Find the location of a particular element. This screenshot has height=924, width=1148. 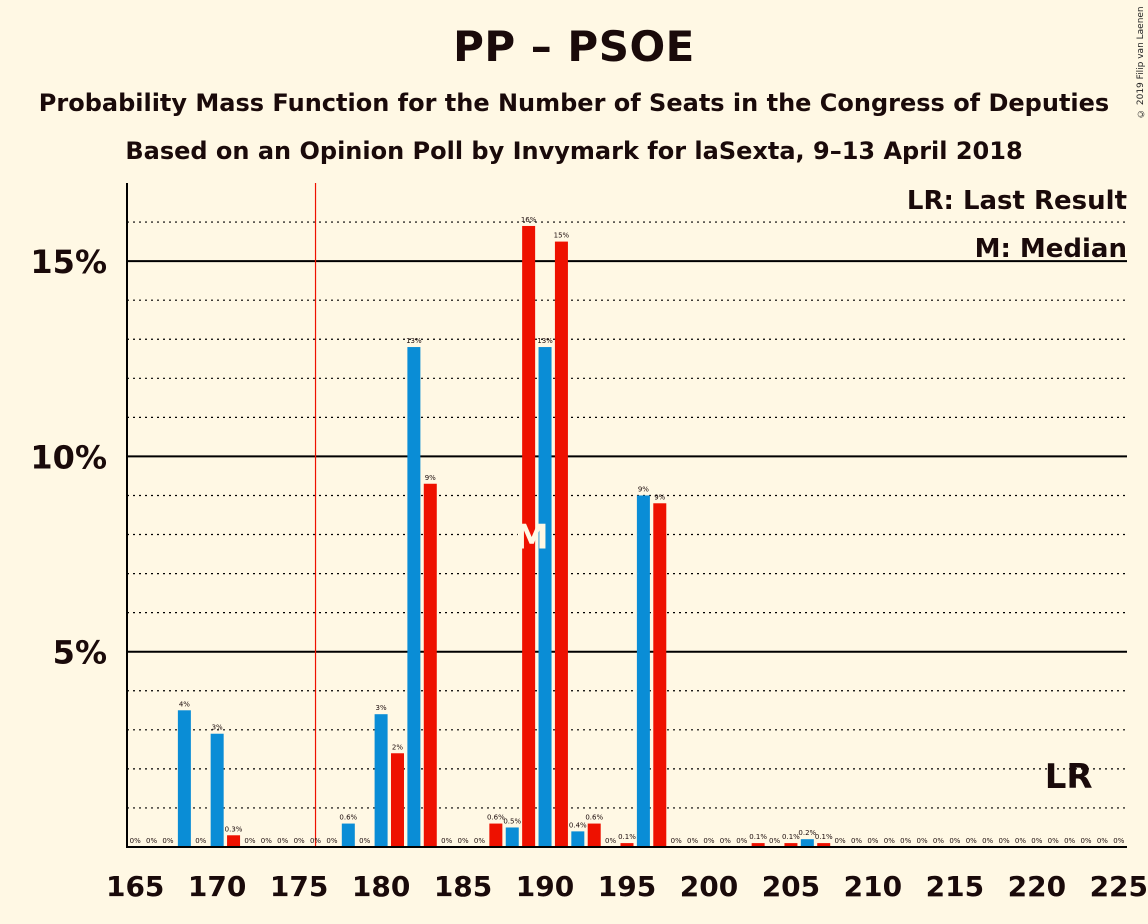

x-tick-label: 205 is located at coordinates (791, 886).